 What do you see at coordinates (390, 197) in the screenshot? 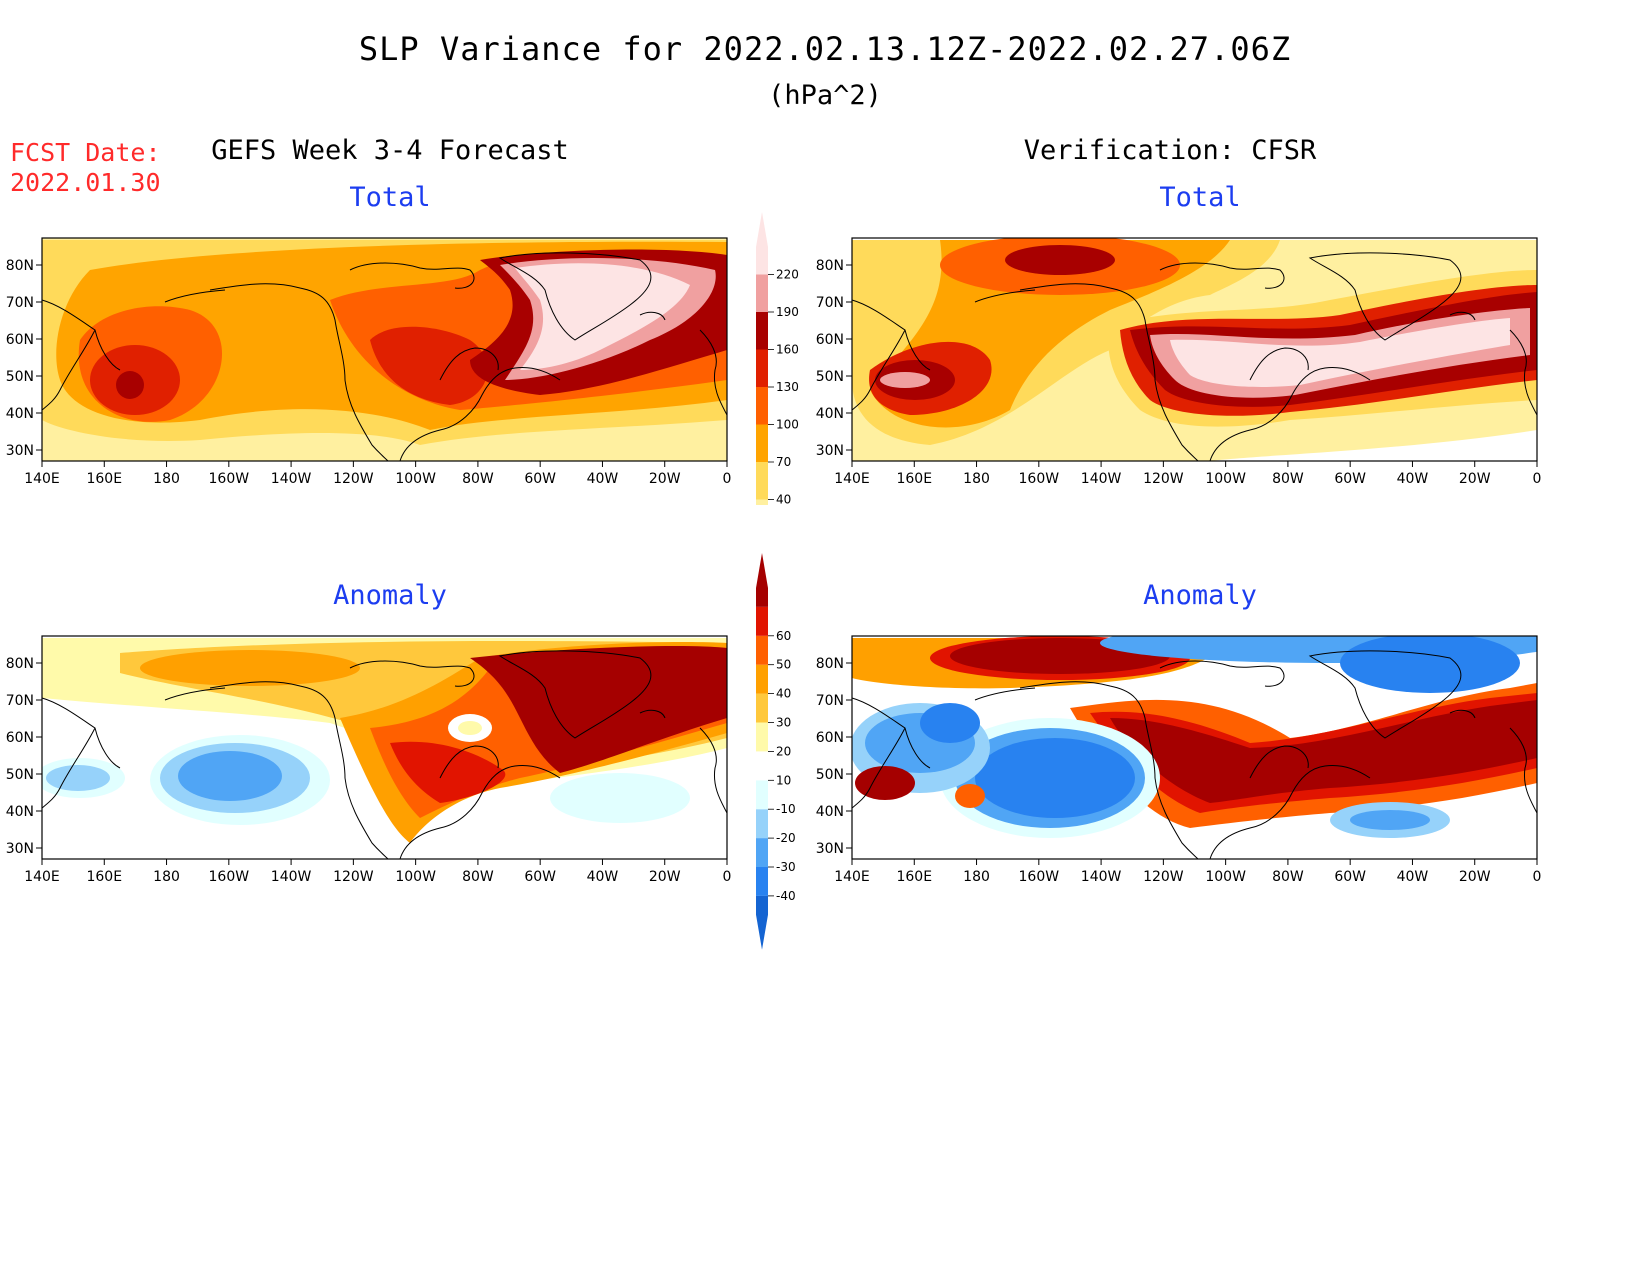
I see `panel-title-forecast-total: Total` at bounding box center [390, 197].